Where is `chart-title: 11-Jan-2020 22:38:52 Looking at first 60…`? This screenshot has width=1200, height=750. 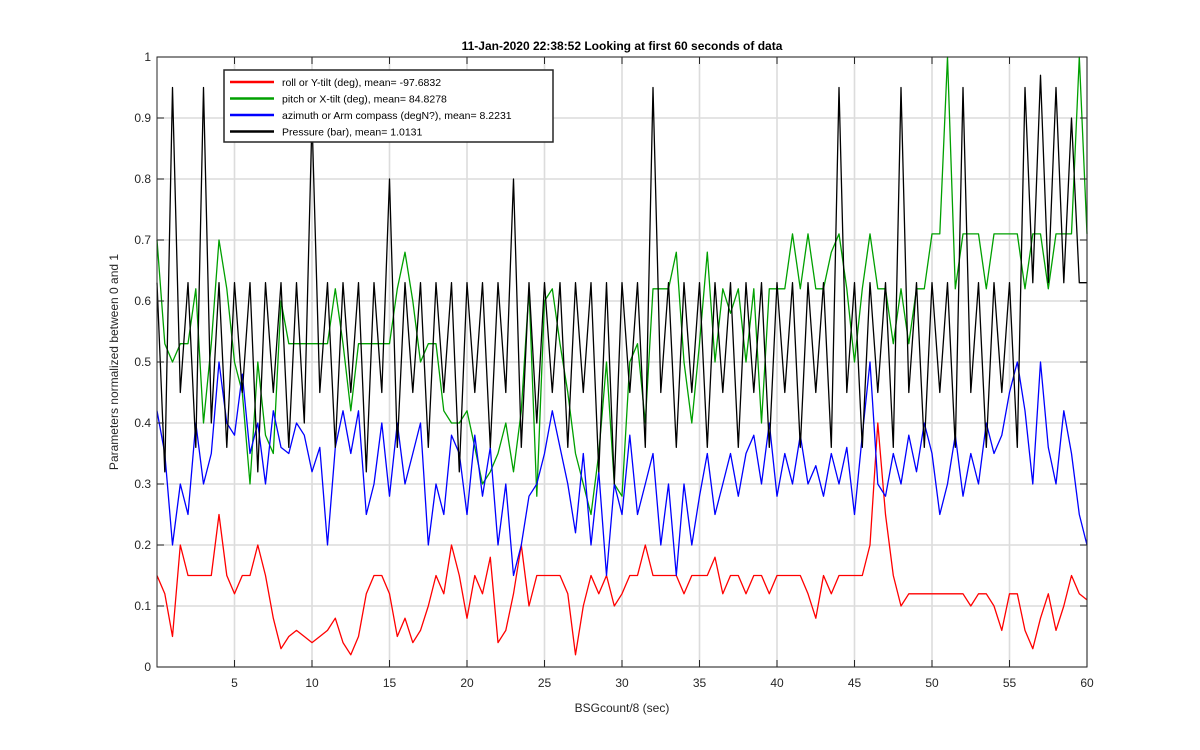
chart-title: 11-Jan-2020 22:38:52 Looking at first 60… is located at coordinates (622, 46).